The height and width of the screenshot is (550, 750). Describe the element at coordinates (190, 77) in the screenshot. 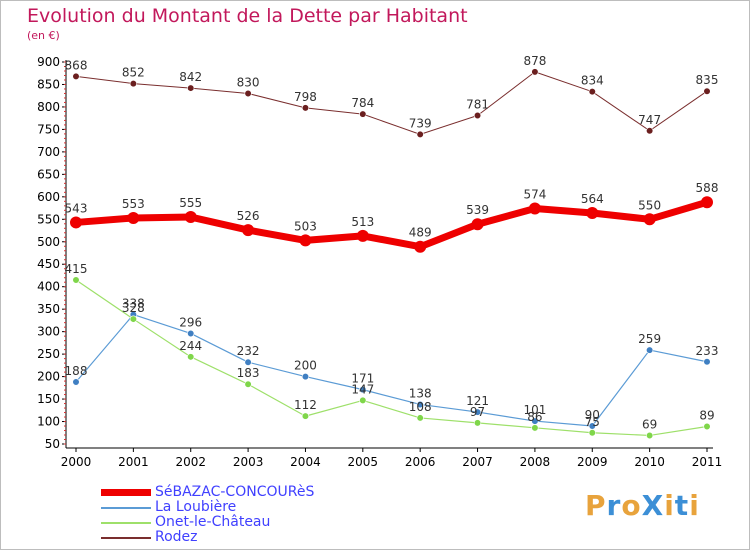

I see `data-label-rodez: 842` at that location.